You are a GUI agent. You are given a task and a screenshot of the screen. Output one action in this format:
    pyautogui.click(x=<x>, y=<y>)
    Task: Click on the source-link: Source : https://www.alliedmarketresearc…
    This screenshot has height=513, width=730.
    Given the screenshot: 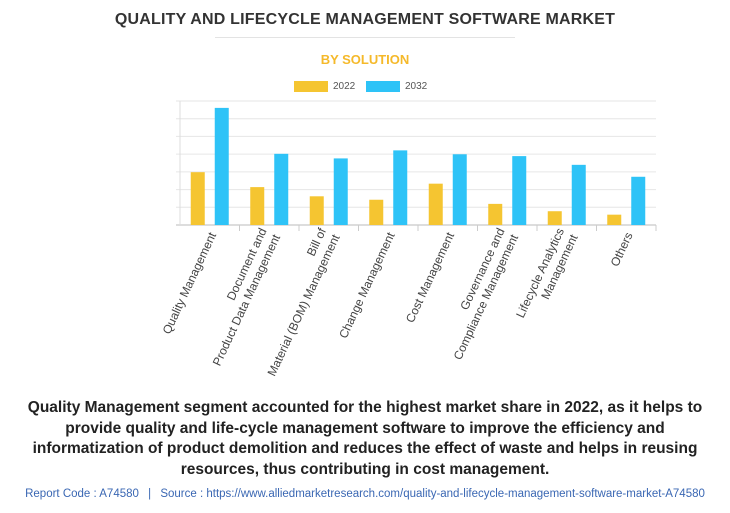 What is the action you would take?
    pyautogui.click(x=432, y=494)
    